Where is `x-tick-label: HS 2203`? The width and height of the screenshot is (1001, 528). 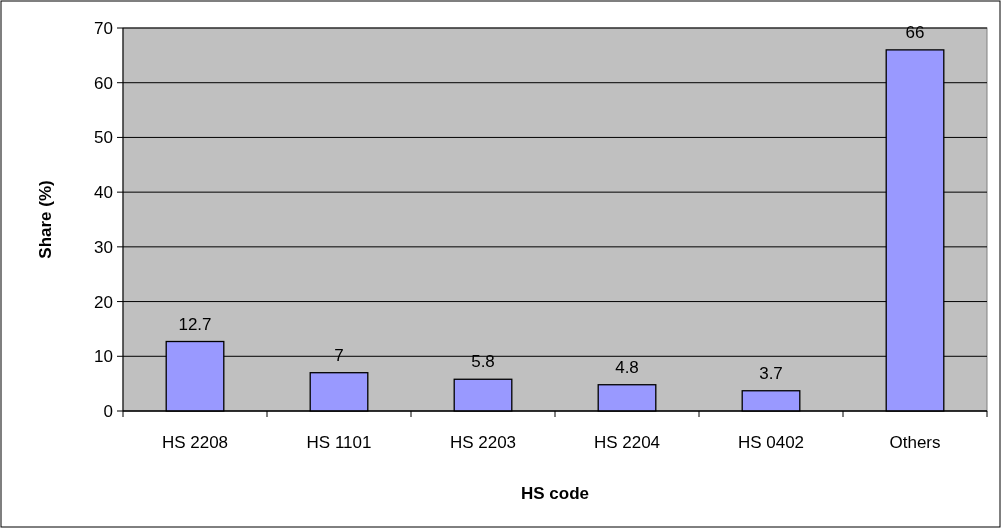 x-tick-label: HS 2203 is located at coordinates (483, 442).